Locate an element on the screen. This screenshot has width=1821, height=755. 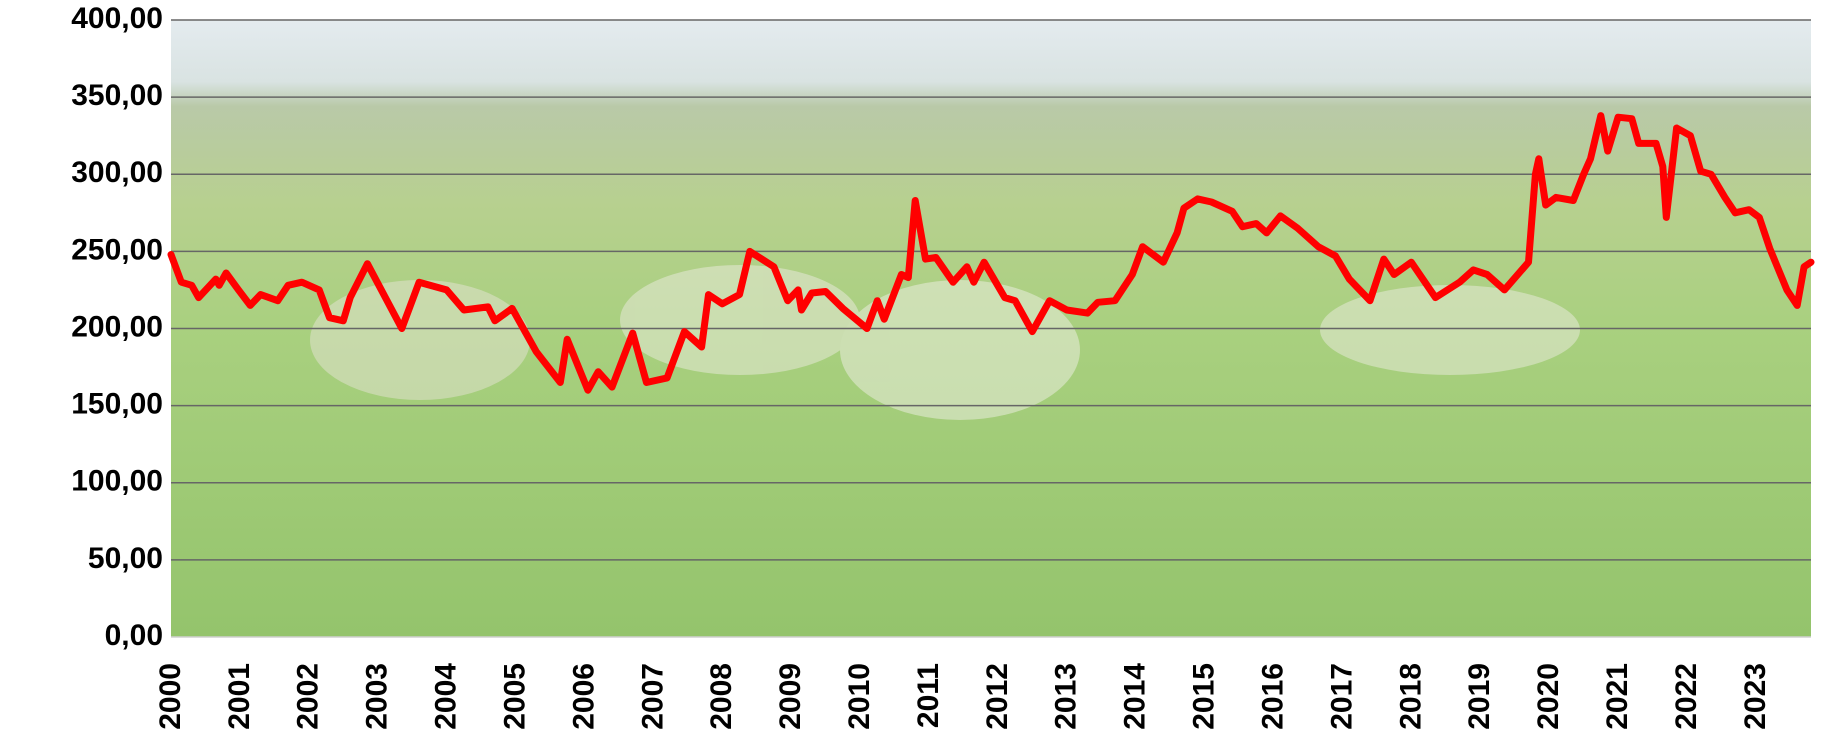
x-tick-label: 2018 is located at coordinates (1410, 696).